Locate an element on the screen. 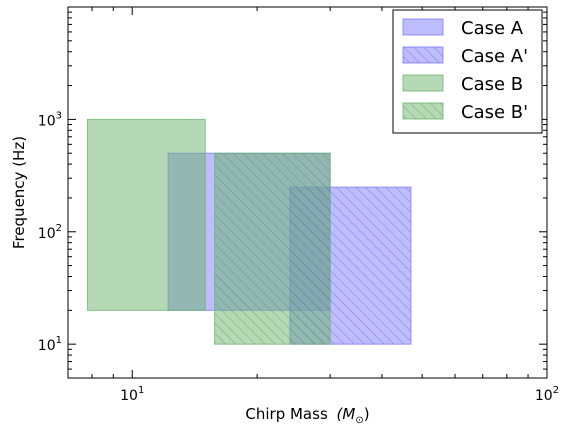  legend-label: Case B' is located at coordinates (494, 112).